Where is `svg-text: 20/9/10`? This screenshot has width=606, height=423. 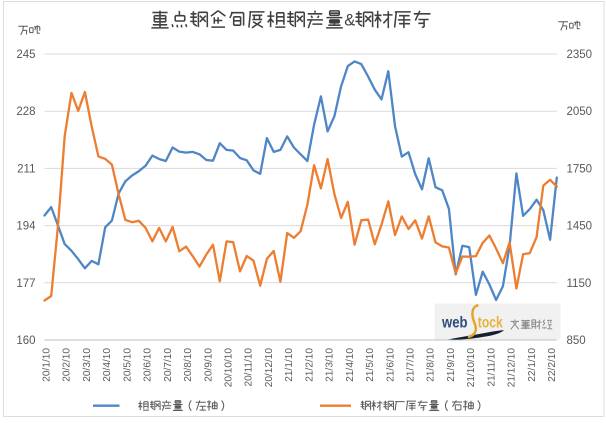 svg-text: 20/9/10 is located at coordinates (208, 365).